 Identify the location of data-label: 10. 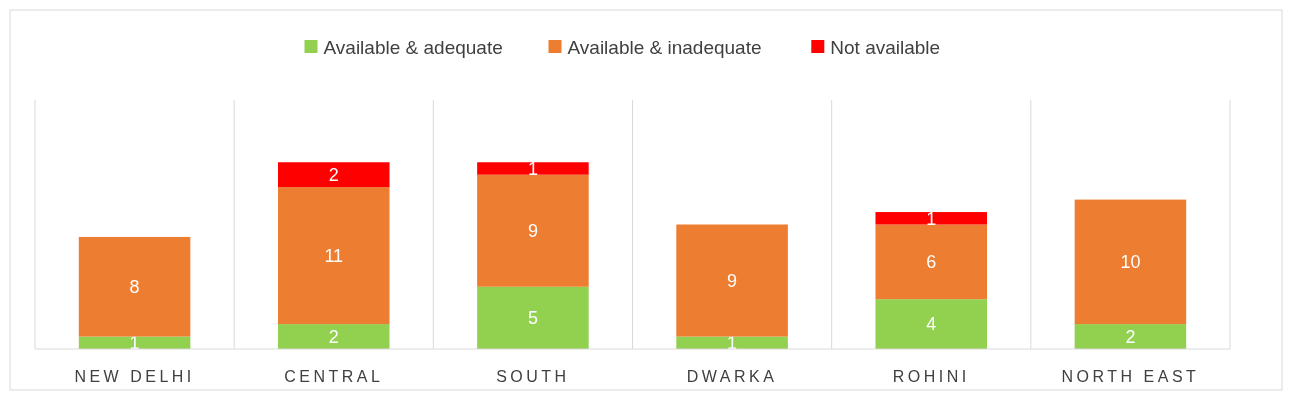
(1130, 262).